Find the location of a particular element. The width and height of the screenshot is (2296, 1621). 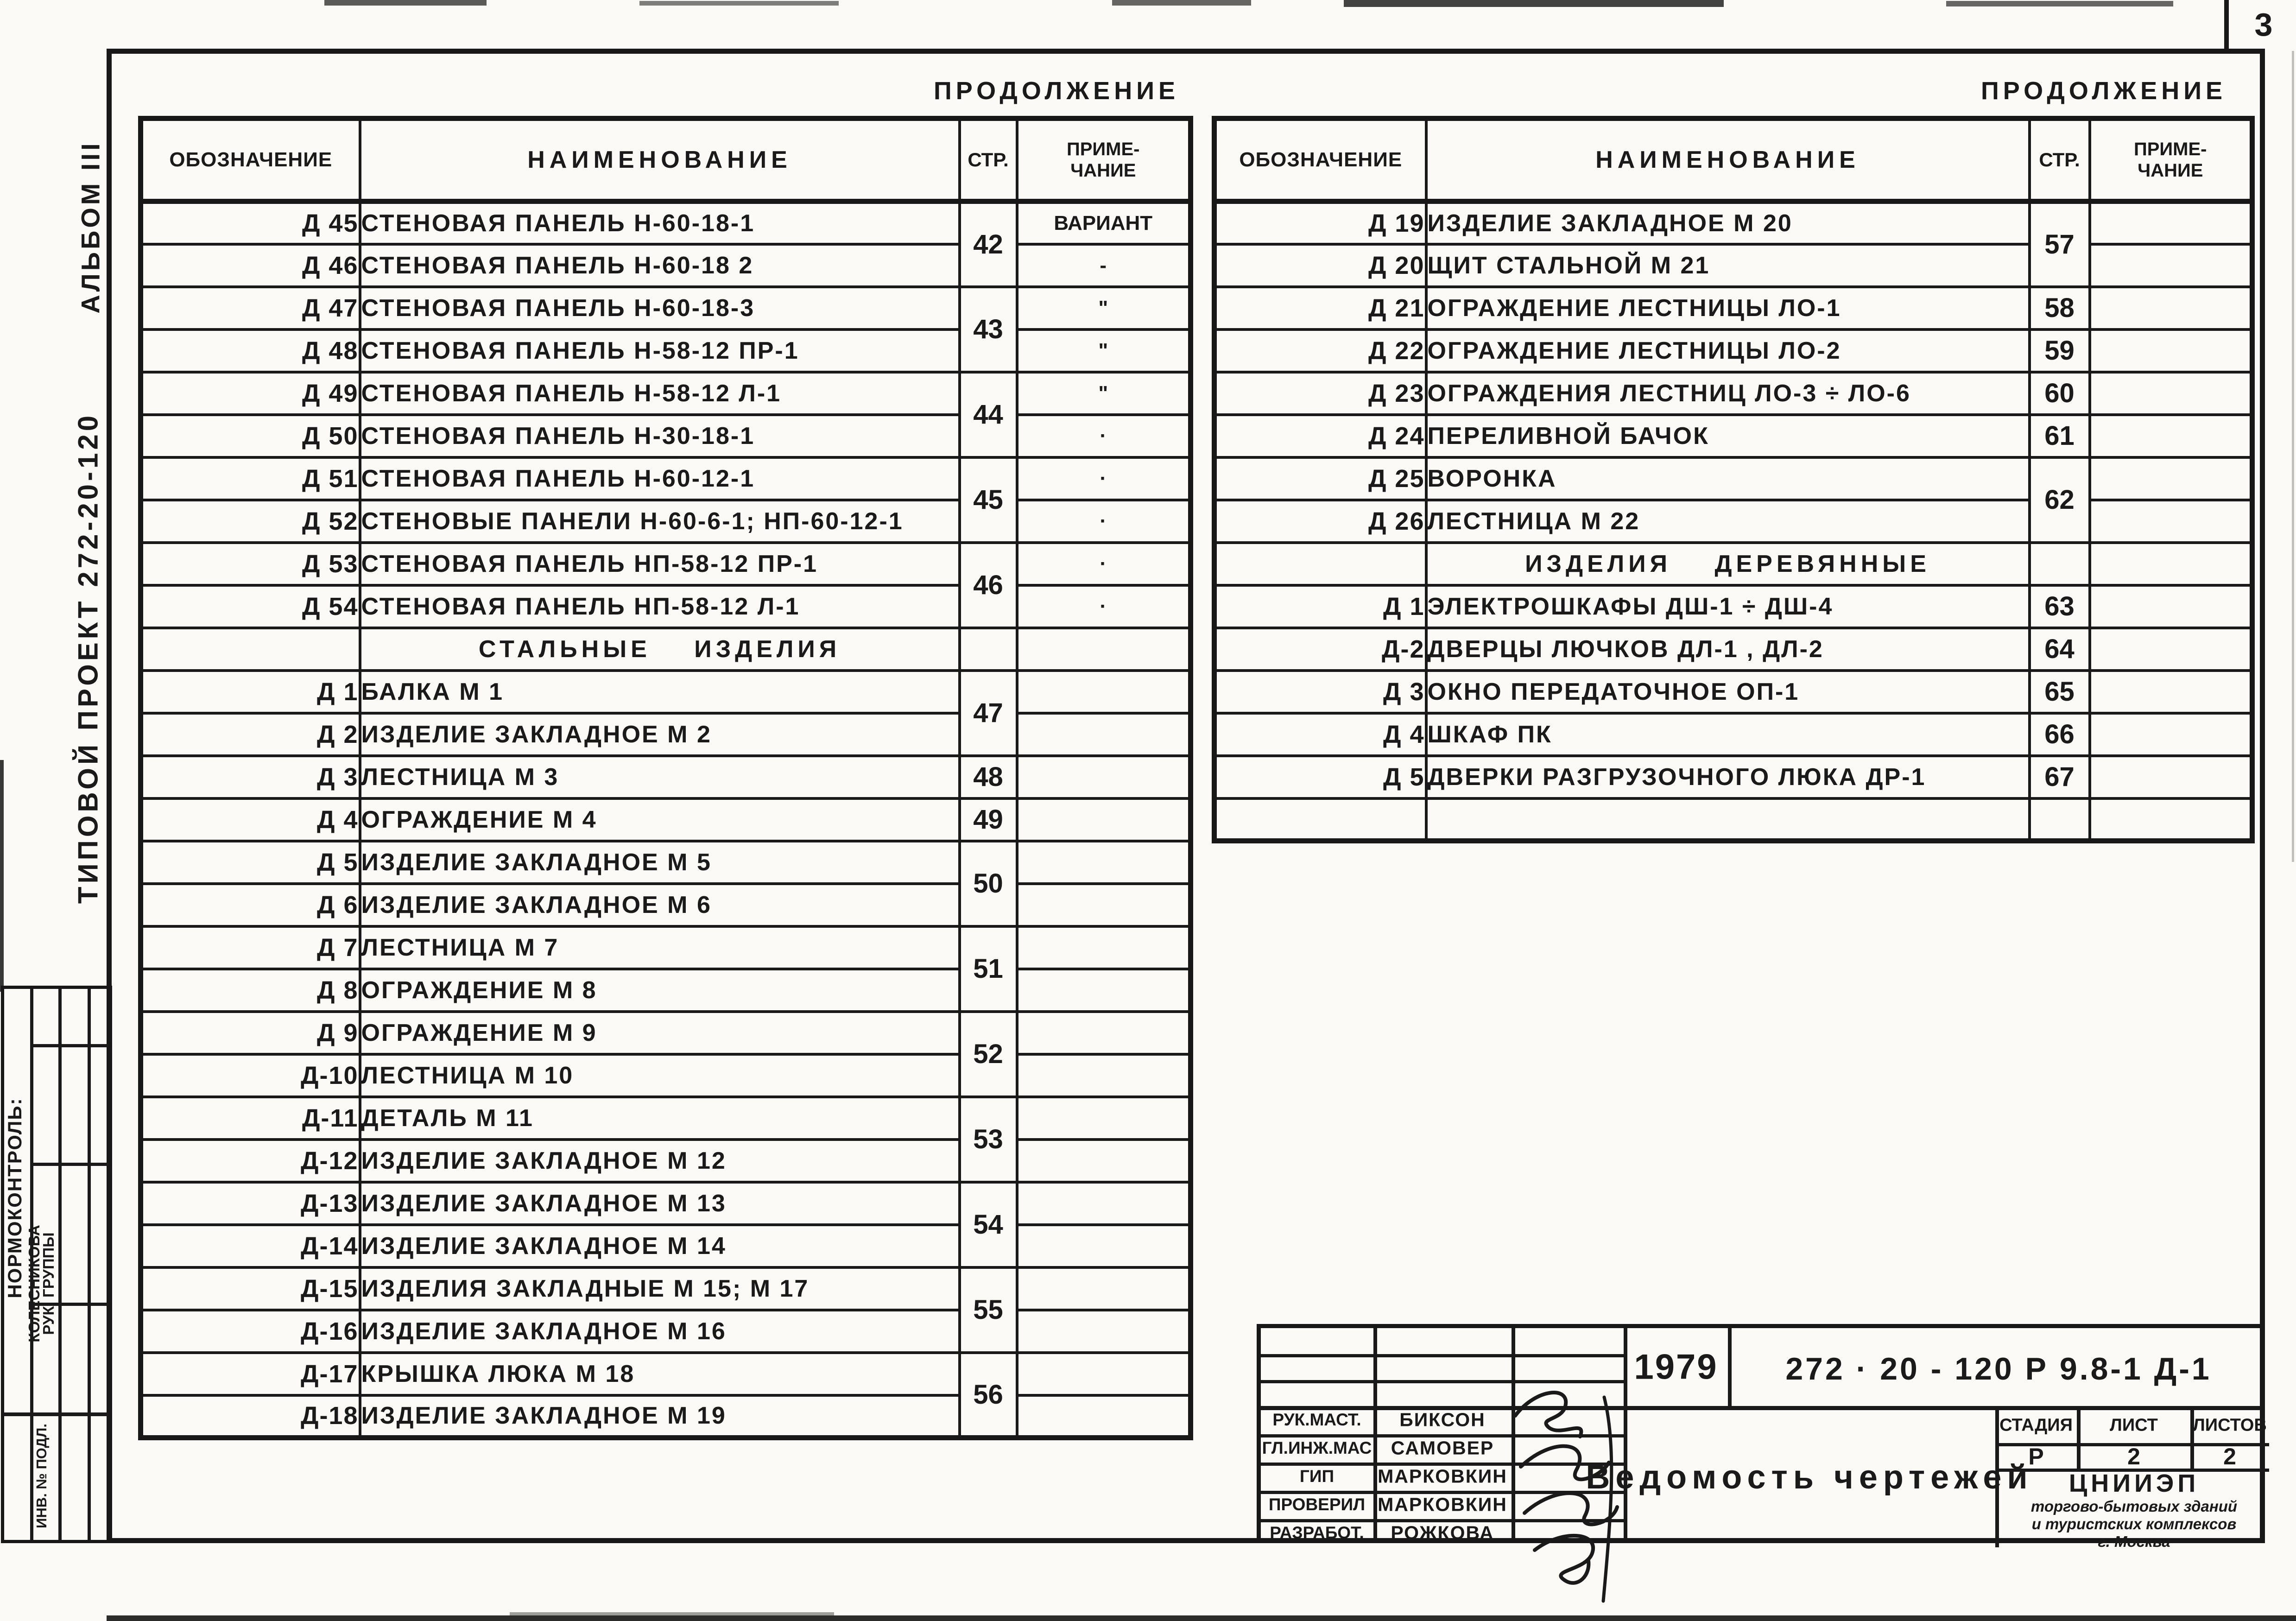

designation-cell: Д 50 is located at coordinates (250, 436).